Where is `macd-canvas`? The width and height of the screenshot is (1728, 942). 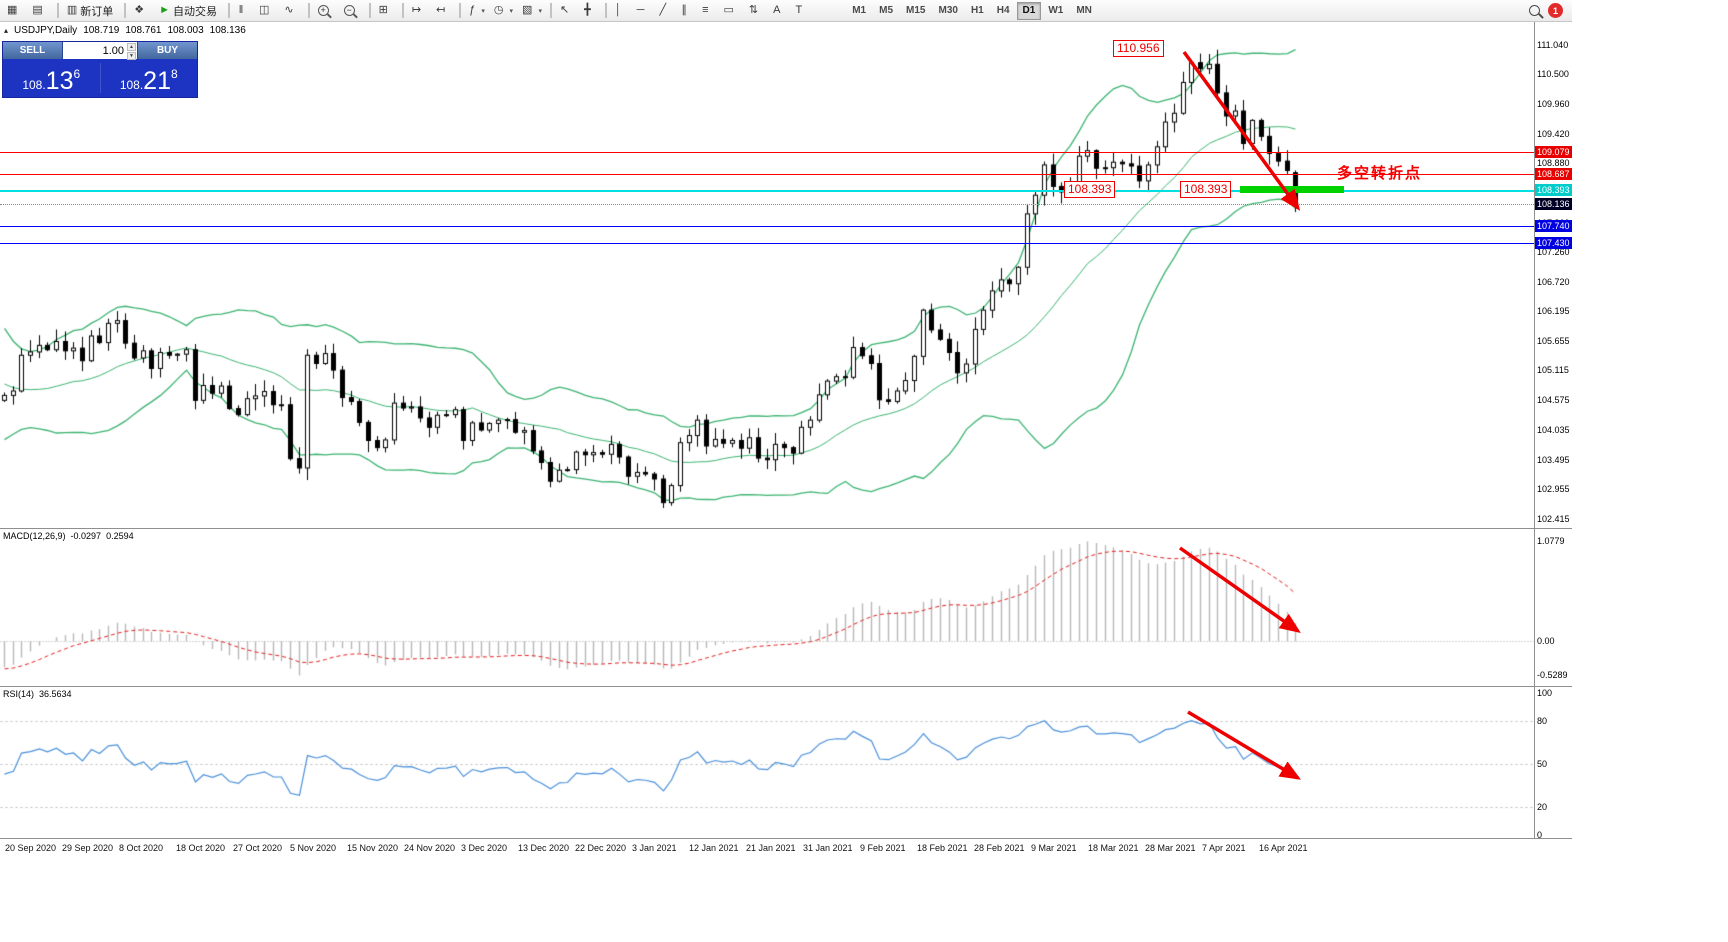 macd-canvas is located at coordinates (767, 607).